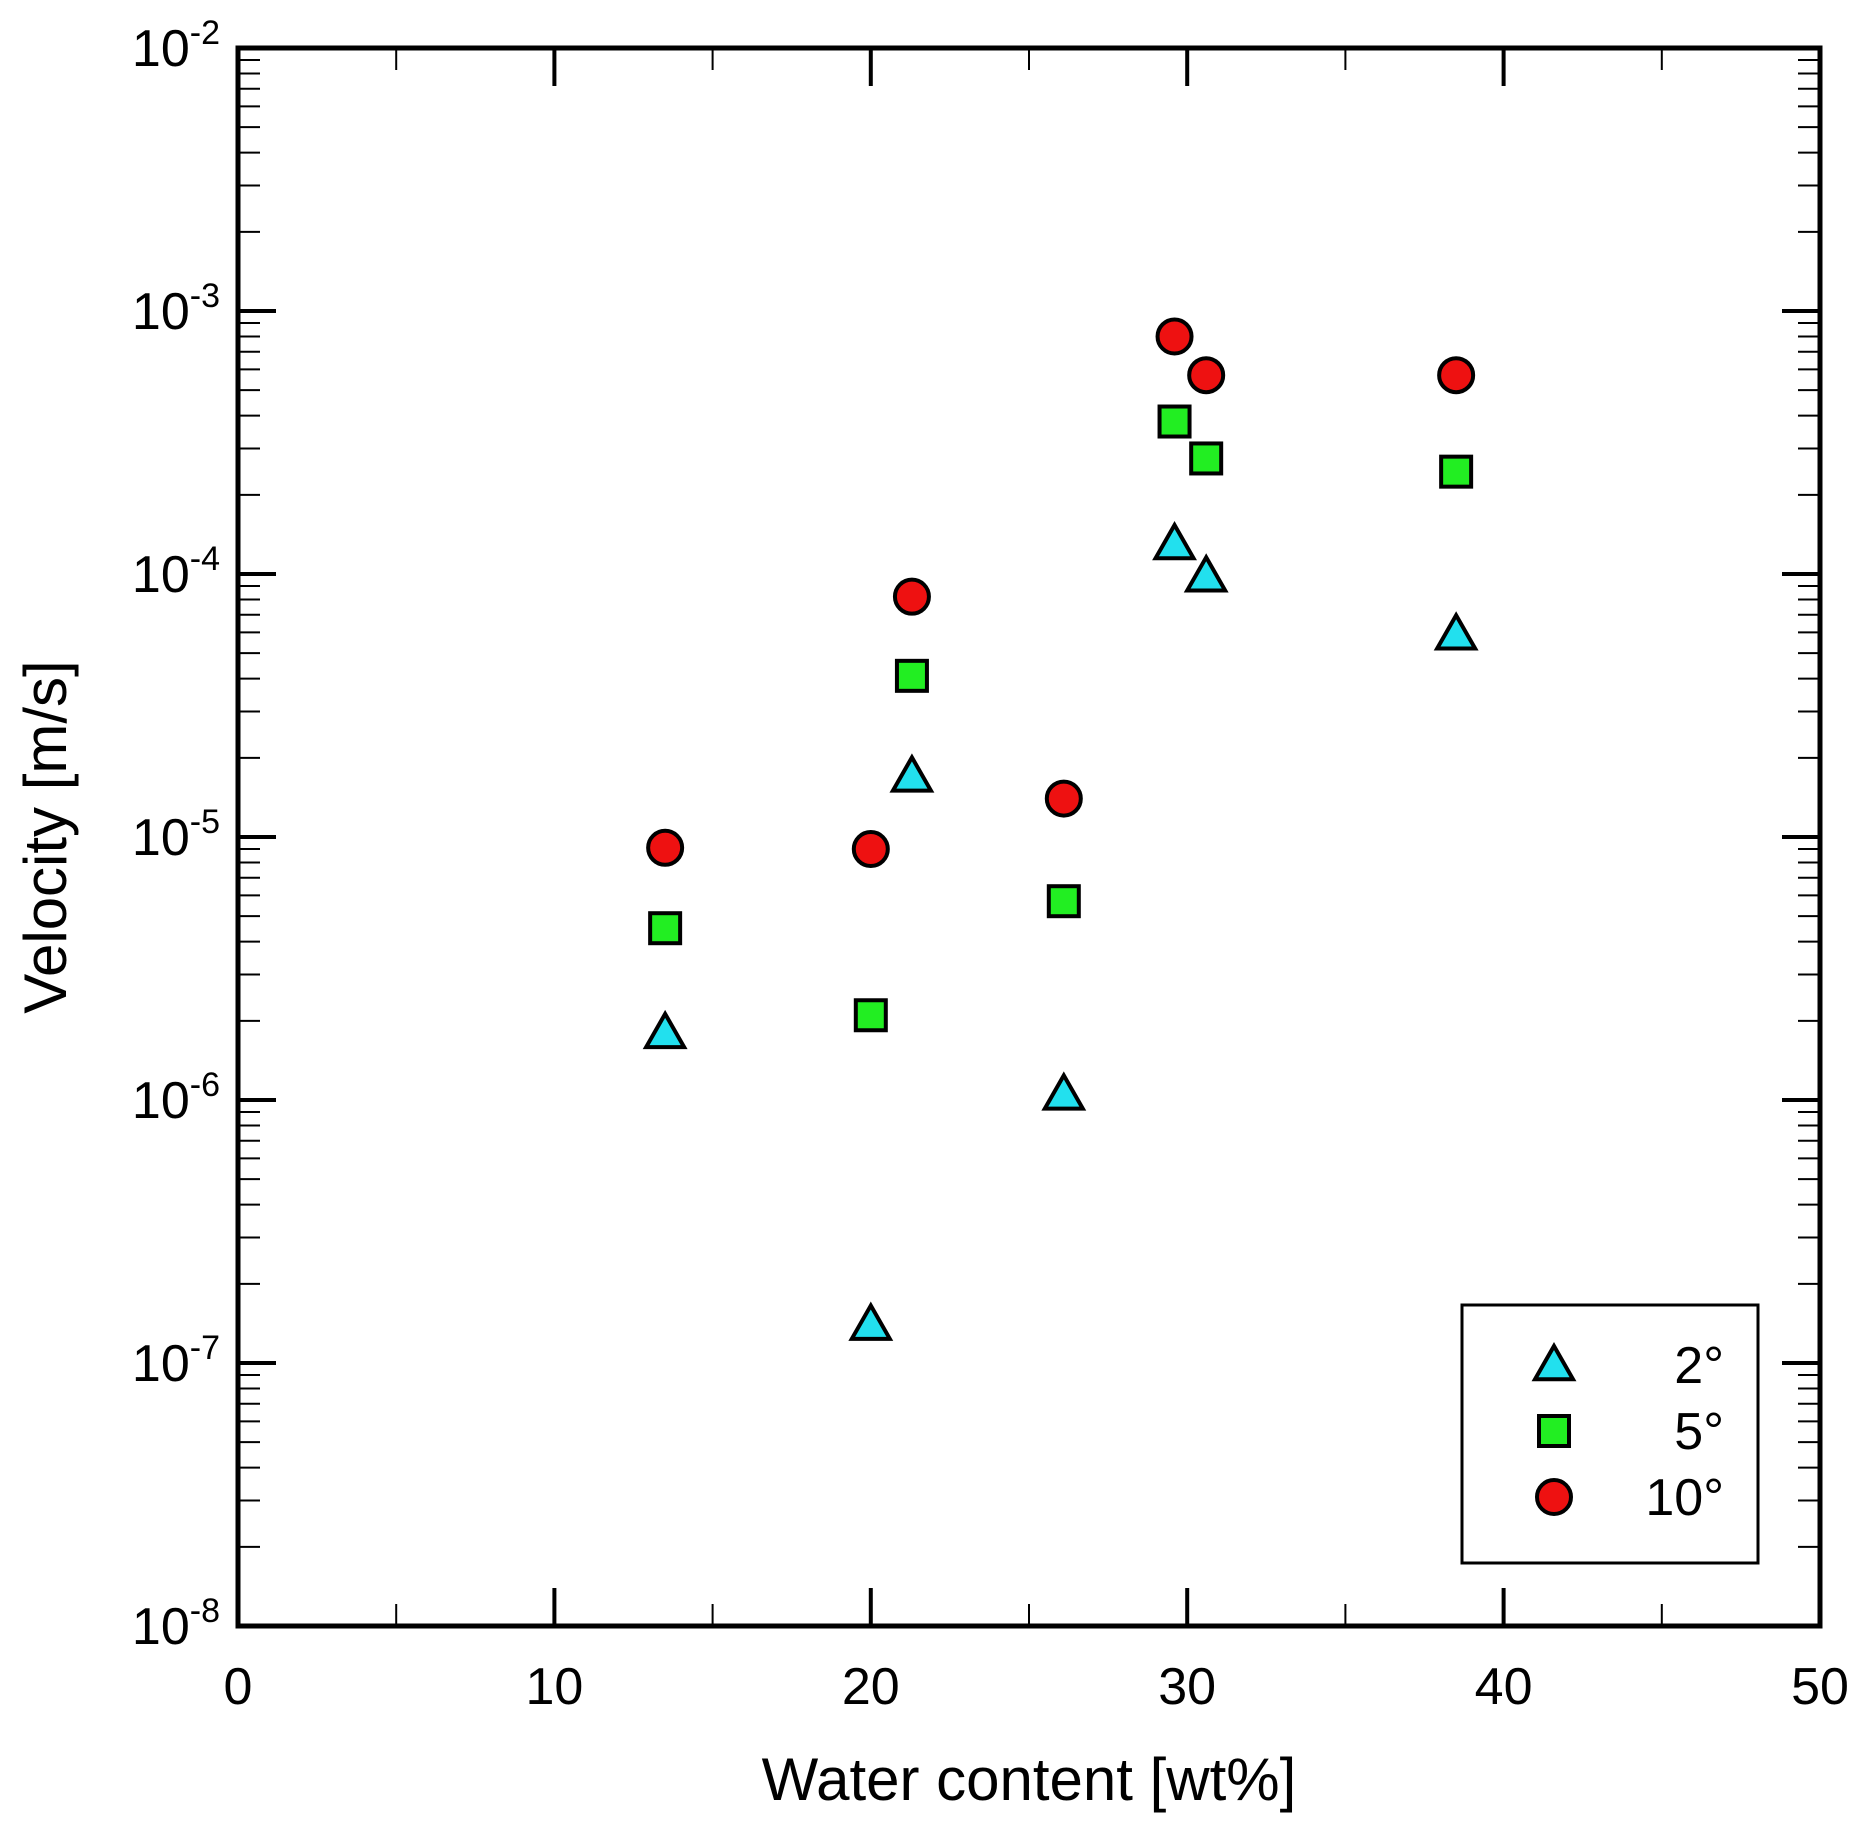 The height and width of the screenshot is (1839, 1860). Describe the element at coordinates (176, 309) in the screenshot. I see `y-tick-label: 10⁻³` at that location.